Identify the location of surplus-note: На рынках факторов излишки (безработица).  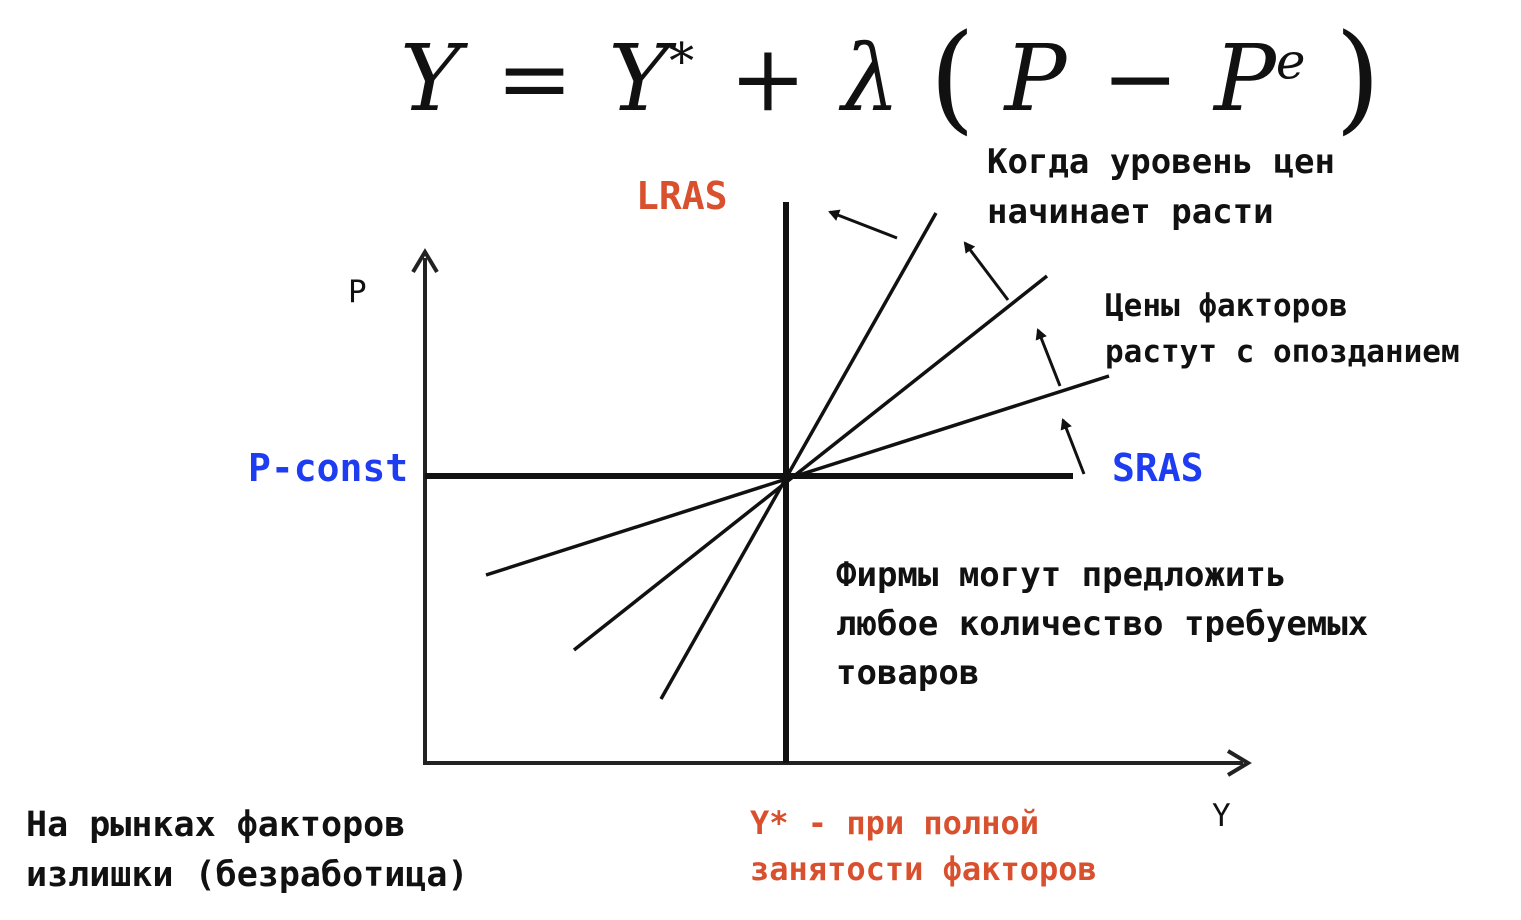
(247, 850).